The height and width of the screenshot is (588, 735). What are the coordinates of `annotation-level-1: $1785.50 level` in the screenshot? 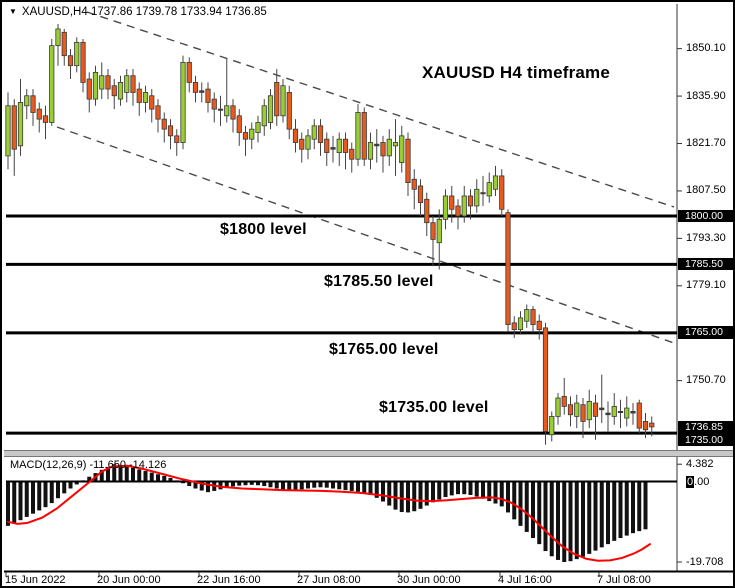 It's located at (379, 281).